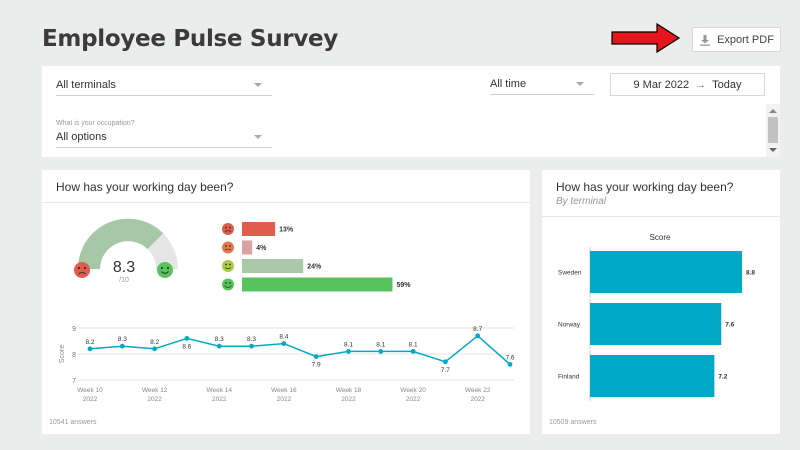 This screenshot has width=800, height=450. I want to click on scrollbar-thumb, so click(773, 130).